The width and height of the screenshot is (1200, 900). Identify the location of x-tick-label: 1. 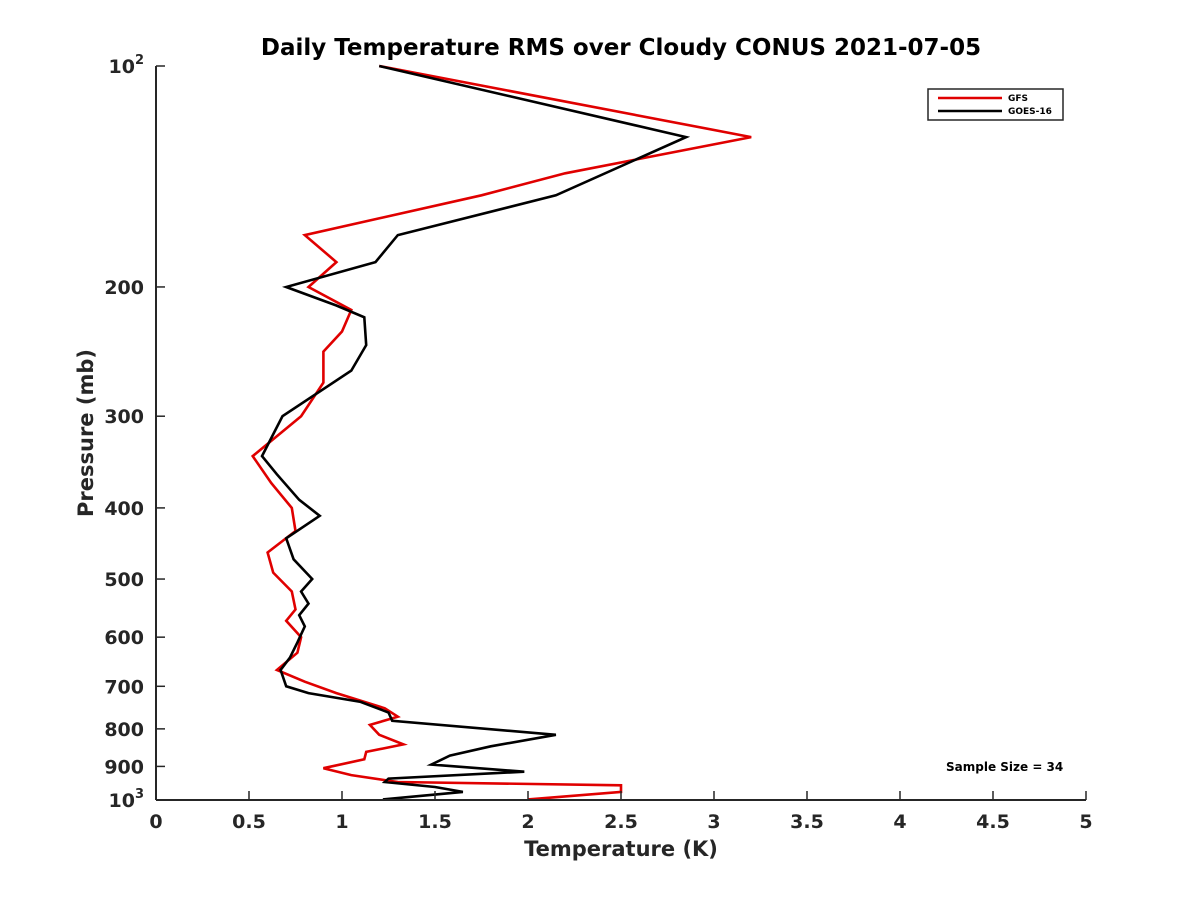
(341, 822).